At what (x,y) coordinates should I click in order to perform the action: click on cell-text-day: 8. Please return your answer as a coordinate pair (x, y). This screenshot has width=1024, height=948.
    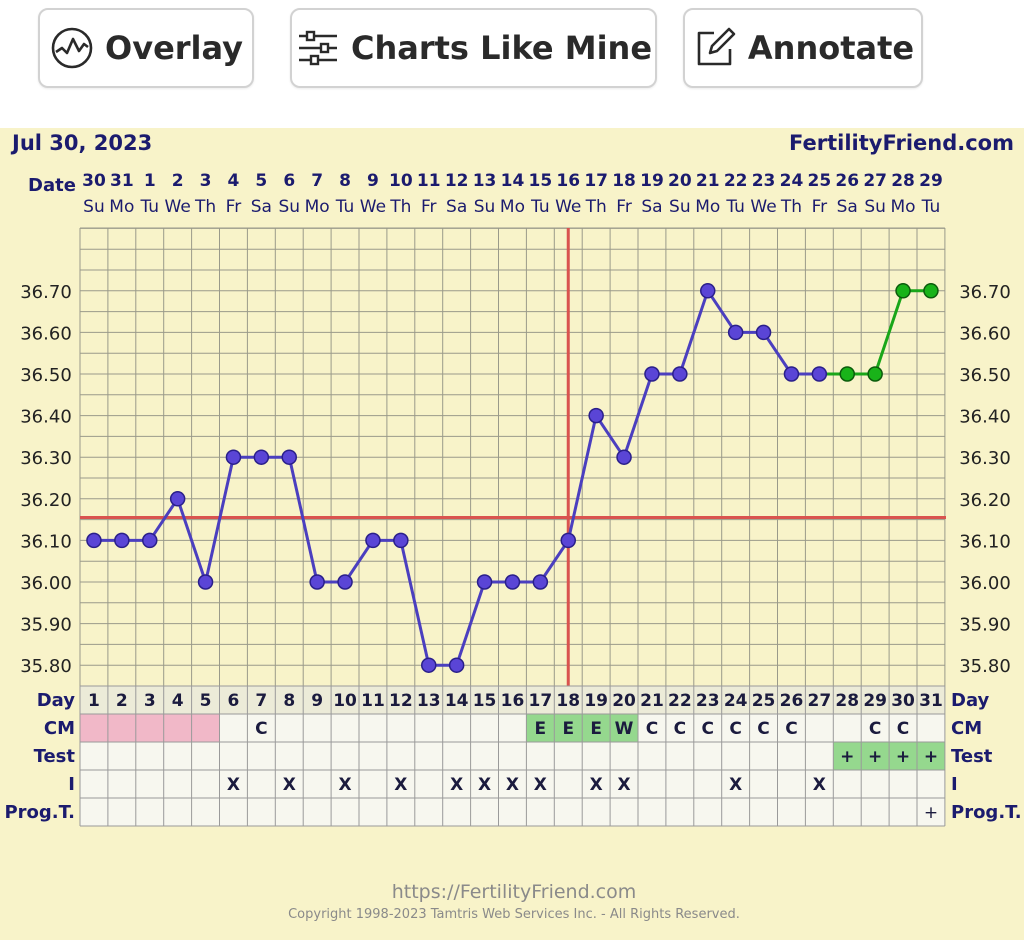
    Looking at the image, I should click on (289, 701).